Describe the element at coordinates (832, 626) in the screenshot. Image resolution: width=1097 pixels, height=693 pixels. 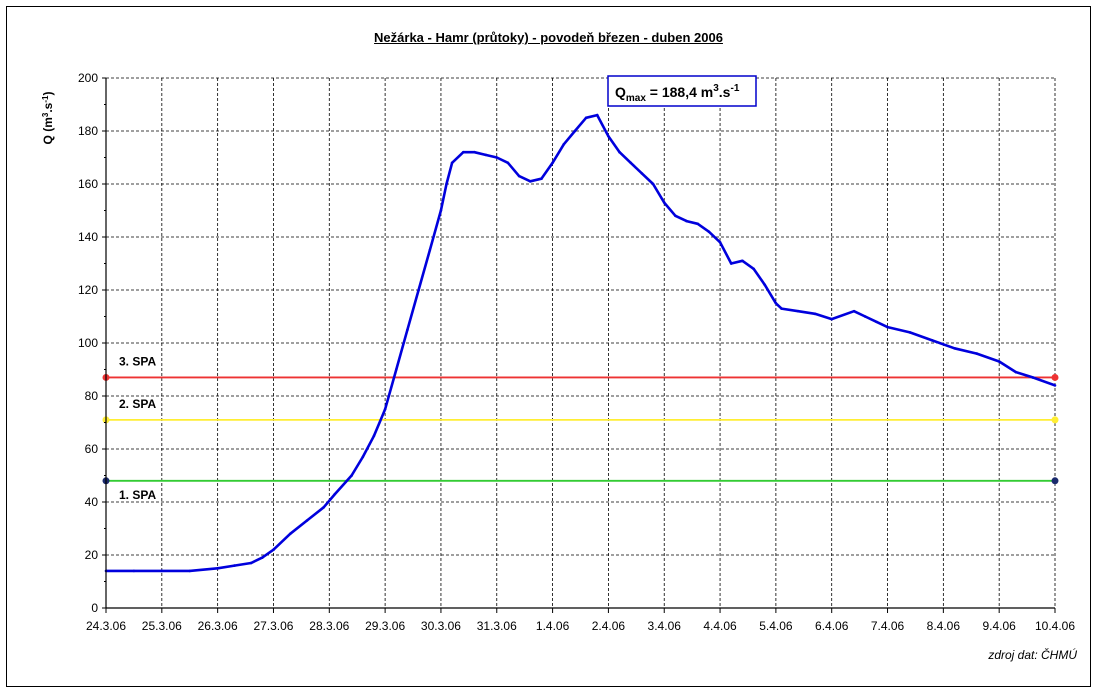
I see `x-tick-label: 6.4.06` at that location.